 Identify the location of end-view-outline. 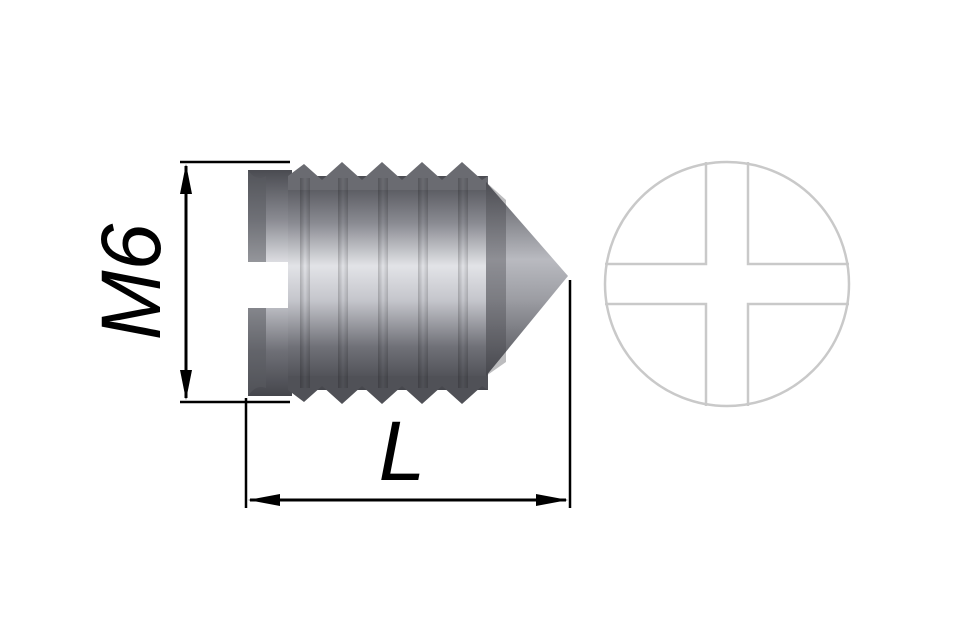
(727, 284).